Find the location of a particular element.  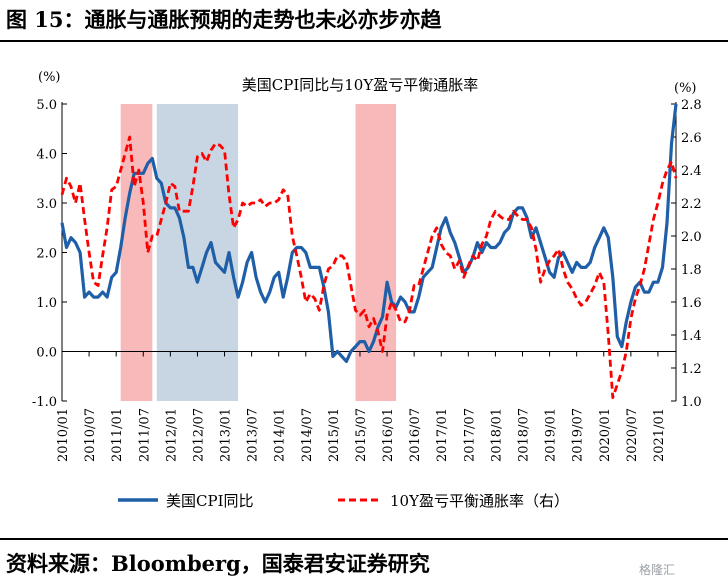

x-tick-label: 2010/01 is located at coordinates (63, 435).